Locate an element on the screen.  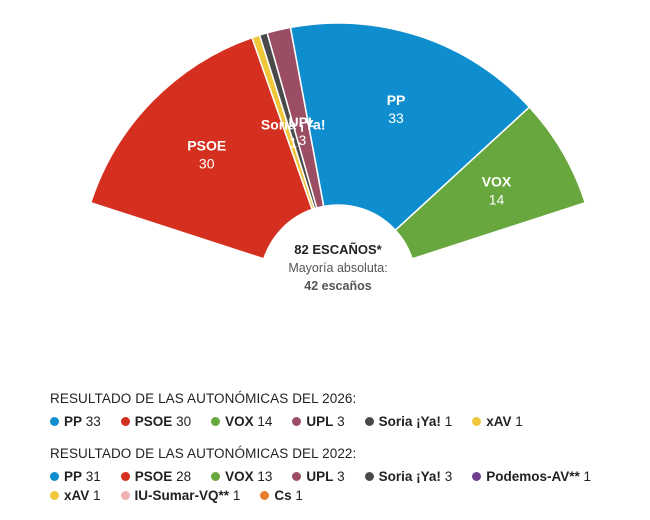
legend-2022-party-name: PSOE is located at coordinates (153, 476).